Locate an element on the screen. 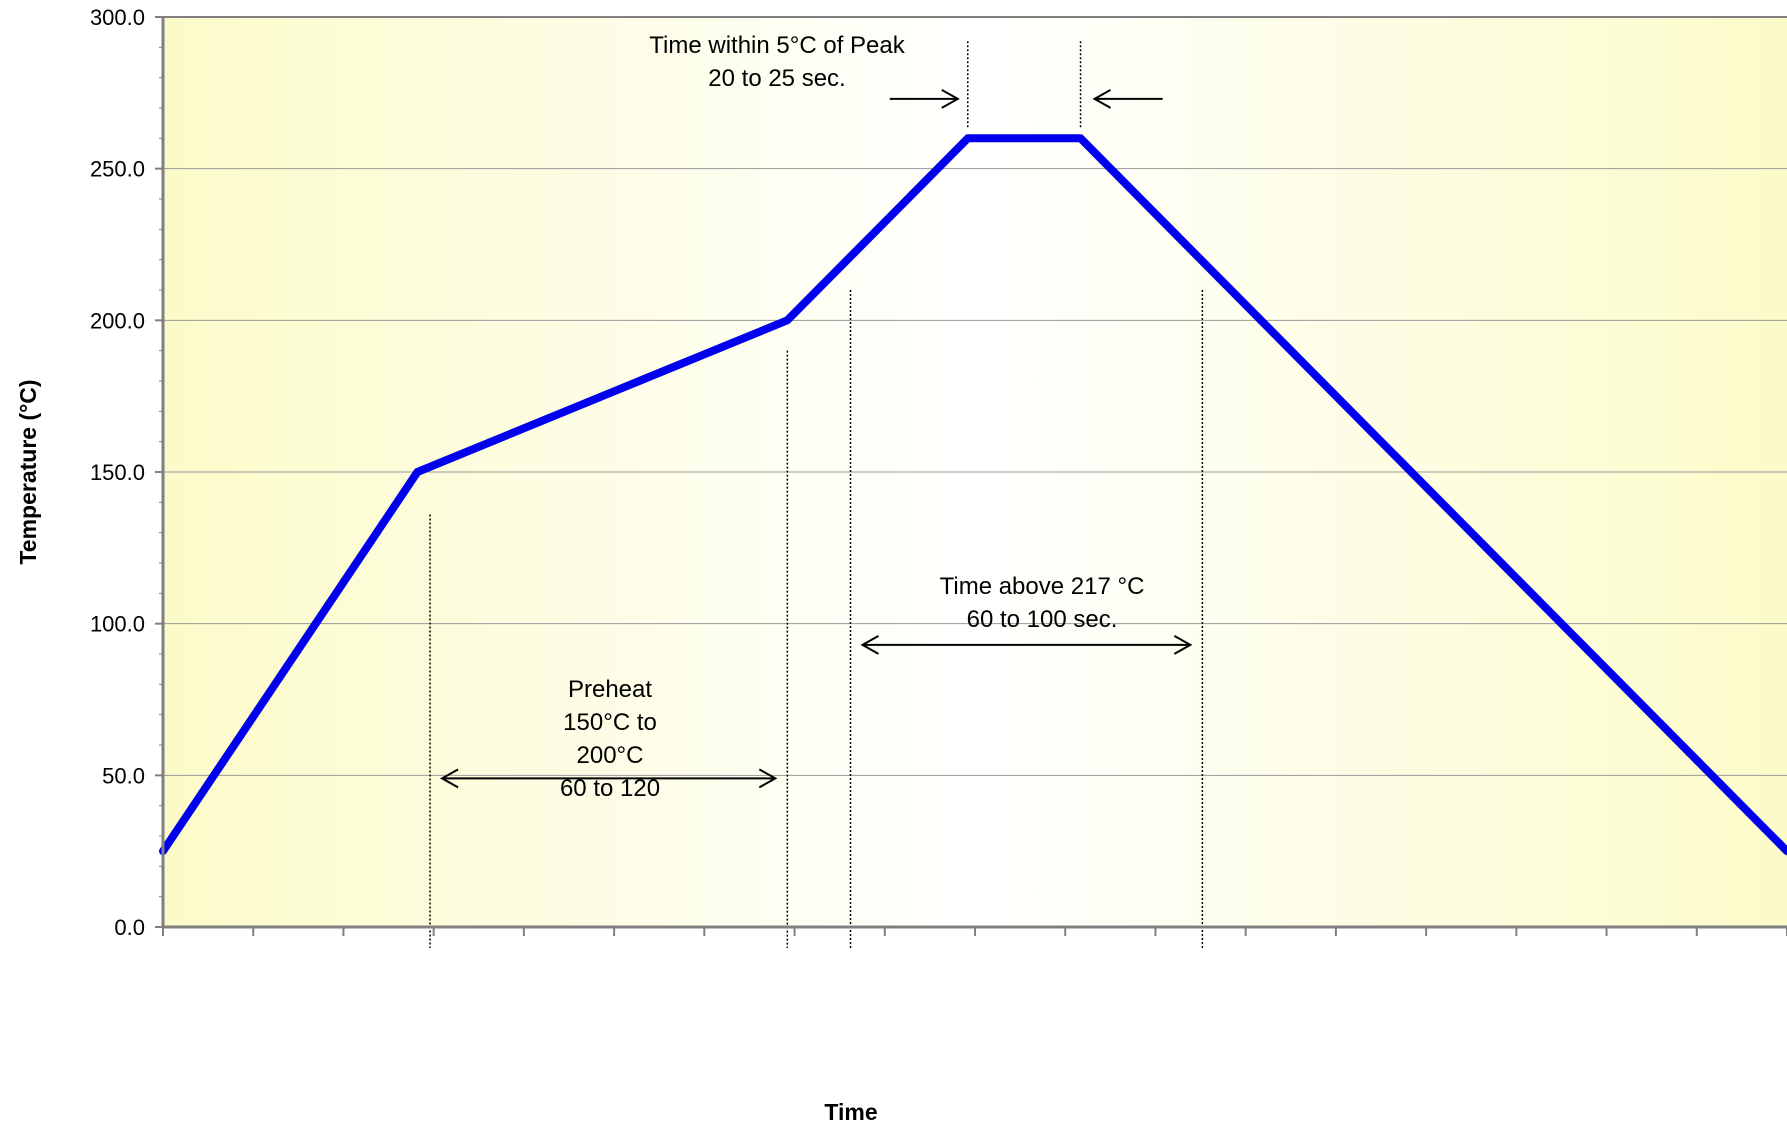  above-annotation-line-2: 60 to 100 sec. is located at coordinates (1042, 619).